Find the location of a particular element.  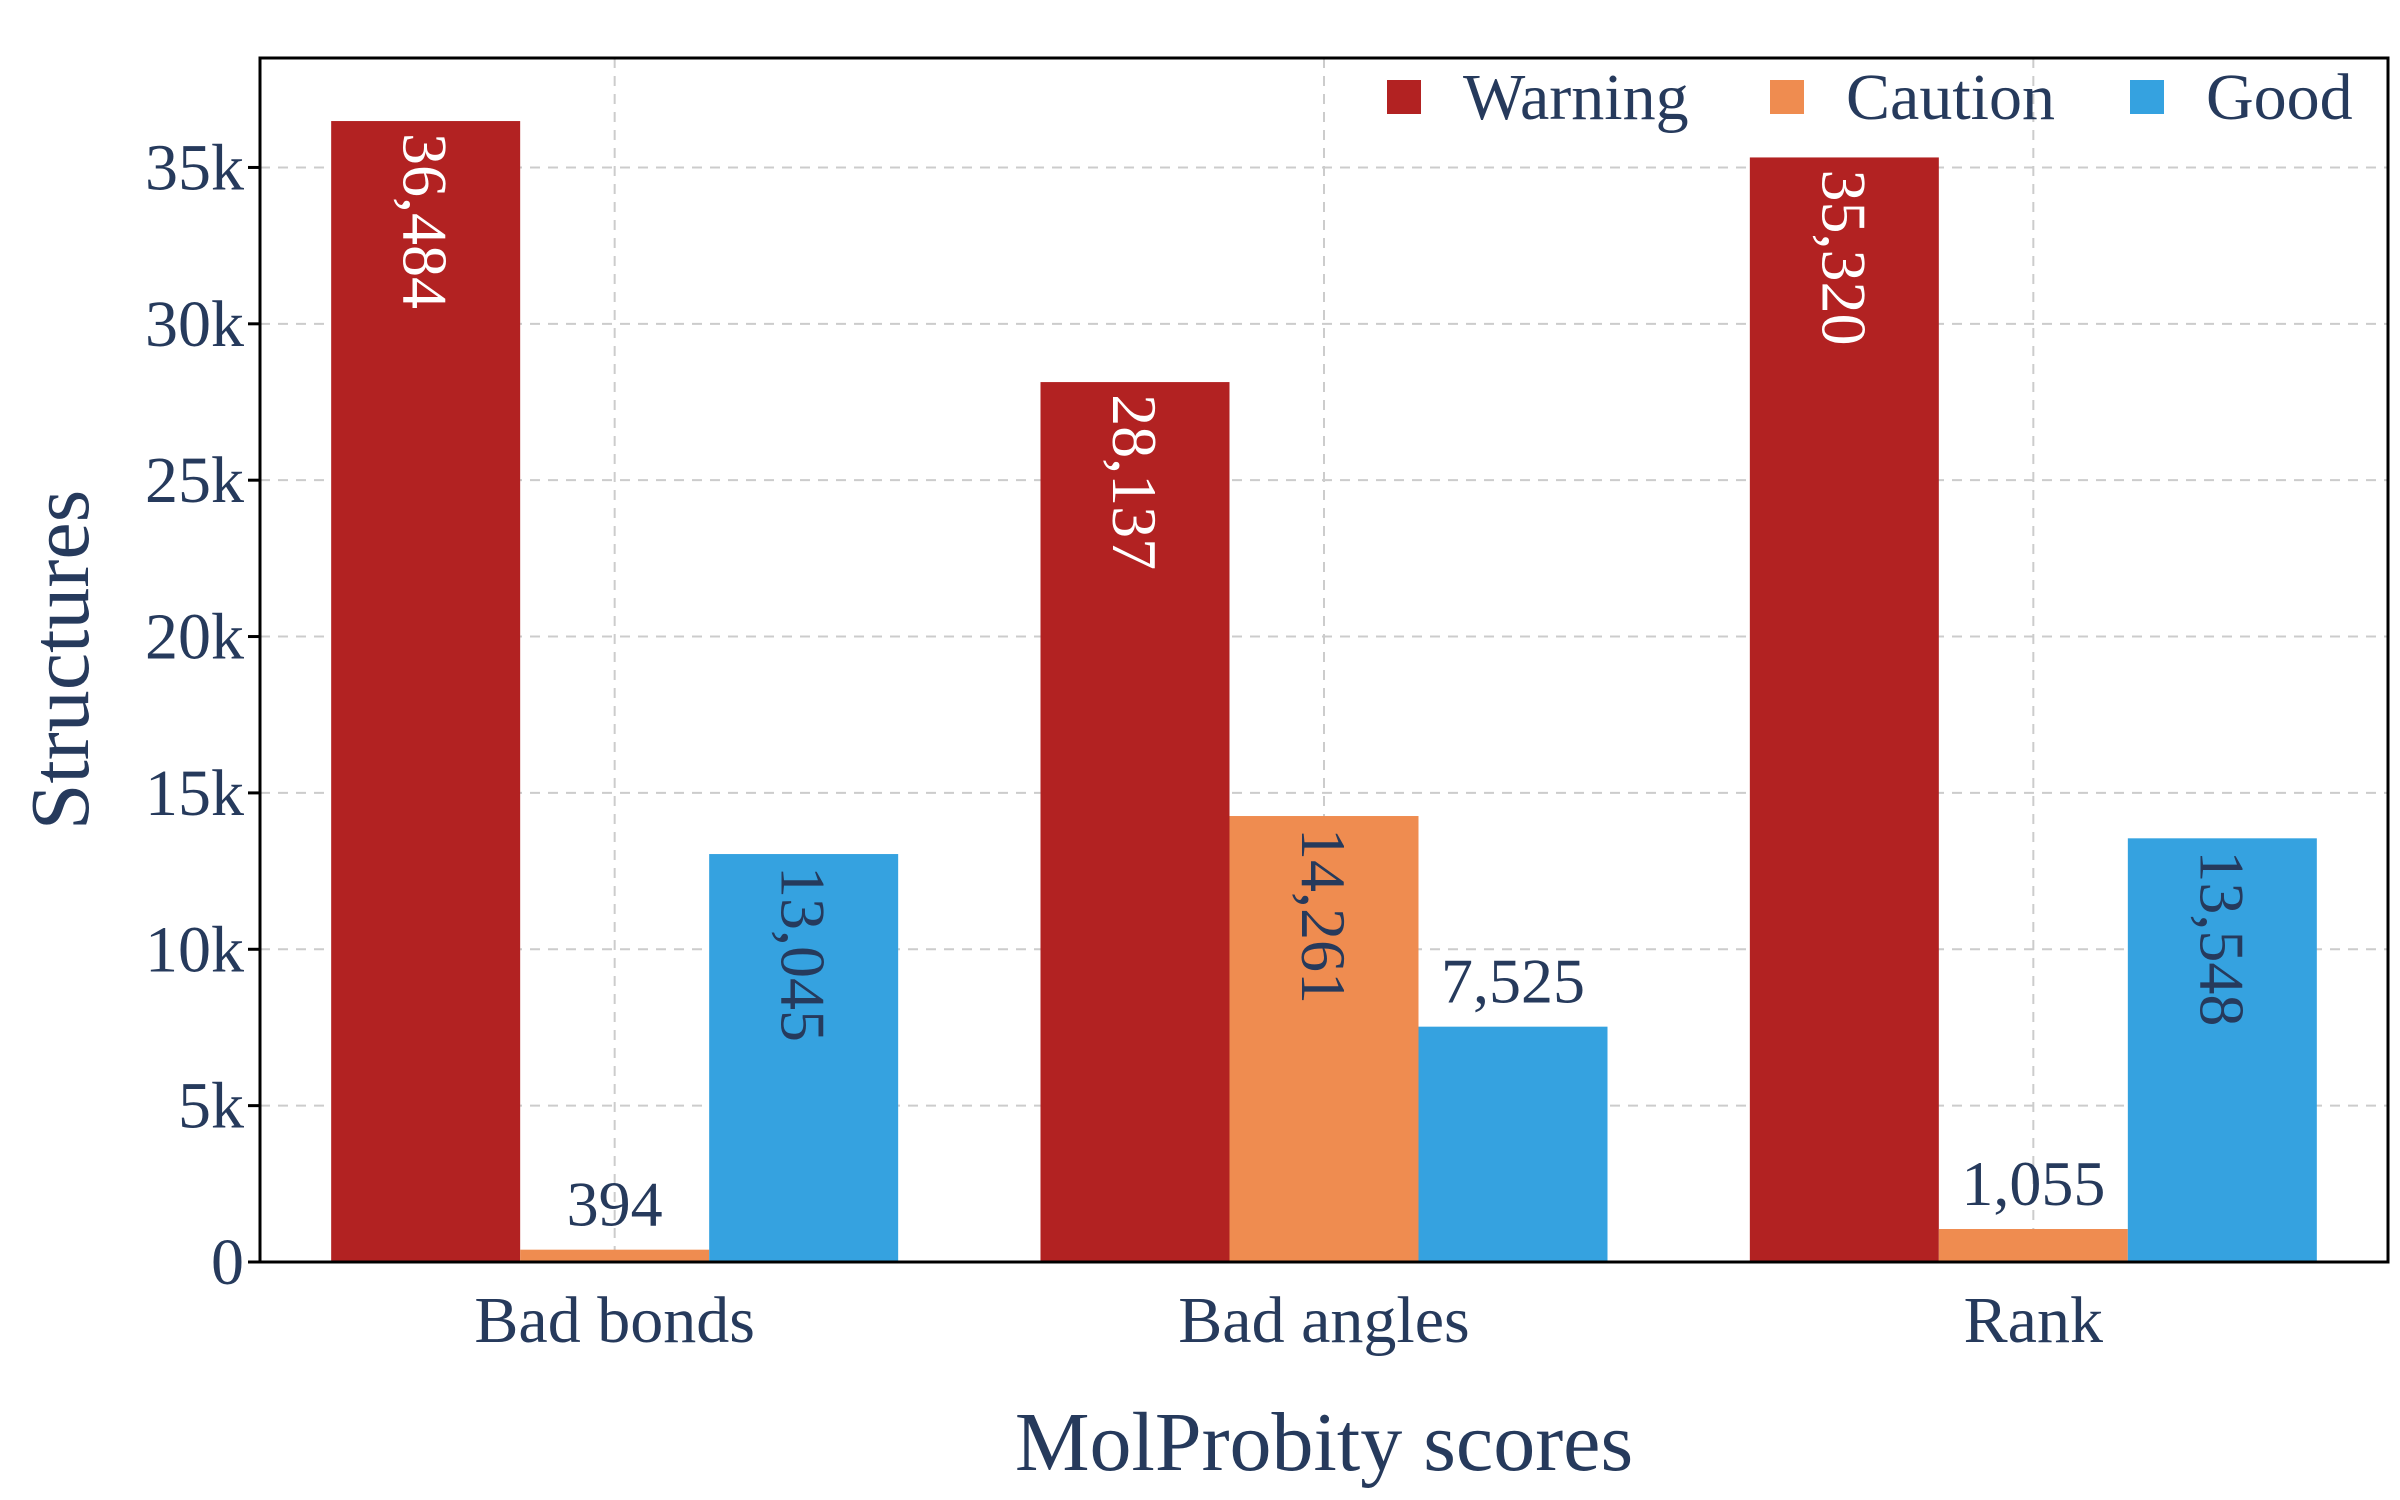

bar-label-good-0: 13,045 is located at coordinates (803, 954).